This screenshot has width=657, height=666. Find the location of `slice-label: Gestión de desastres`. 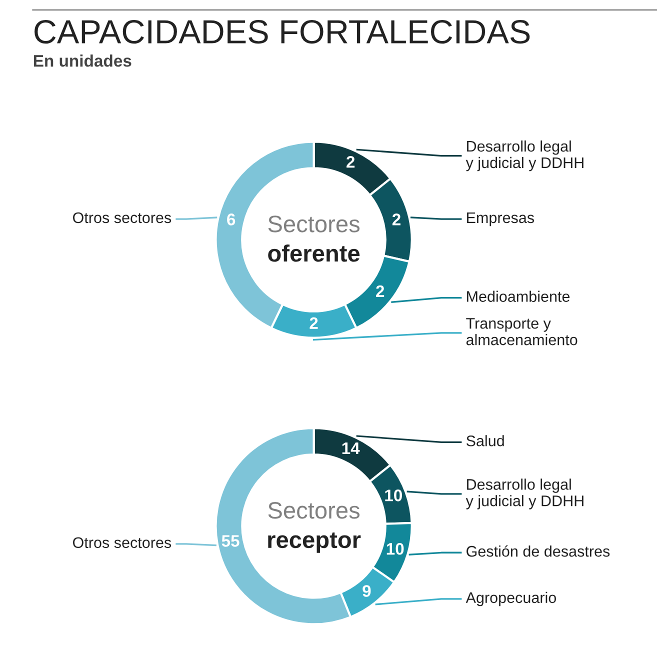

slice-label: Gestión de desastres is located at coordinates (538, 551).